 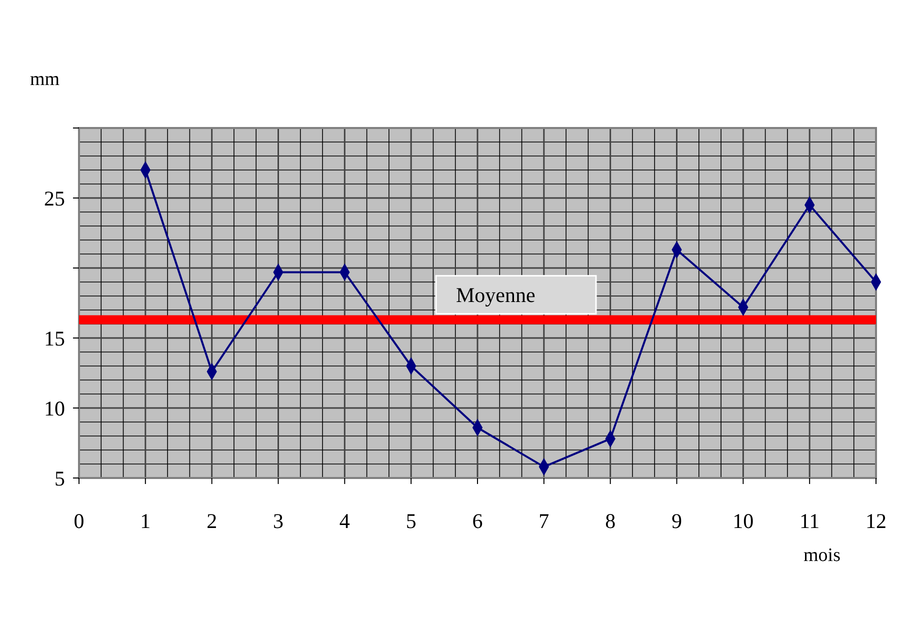 What do you see at coordinates (344, 521) in the screenshot?
I see `x-tick-label: 4` at bounding box center [344, 521].